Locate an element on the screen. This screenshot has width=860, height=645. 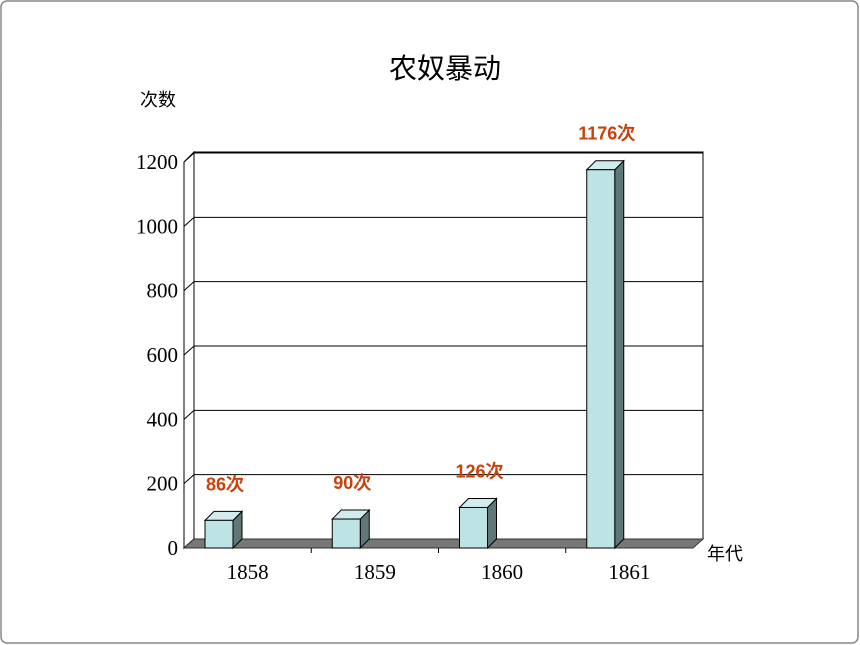
x-axis-label: 年代 is located at coordinates (725, 554).